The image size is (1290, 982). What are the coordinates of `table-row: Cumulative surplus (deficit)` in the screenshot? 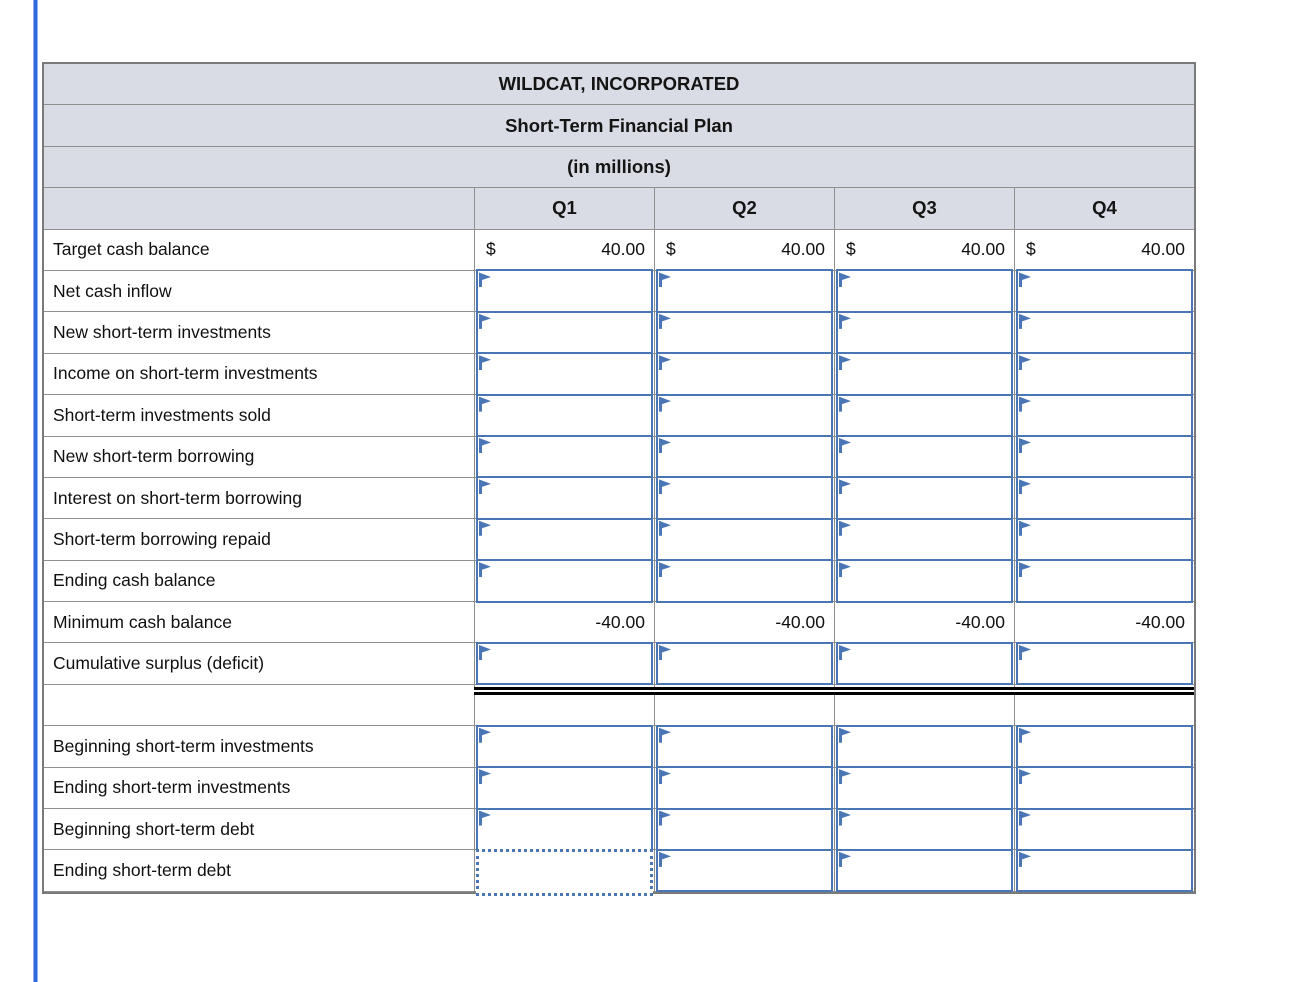 It's located at (619, 663).